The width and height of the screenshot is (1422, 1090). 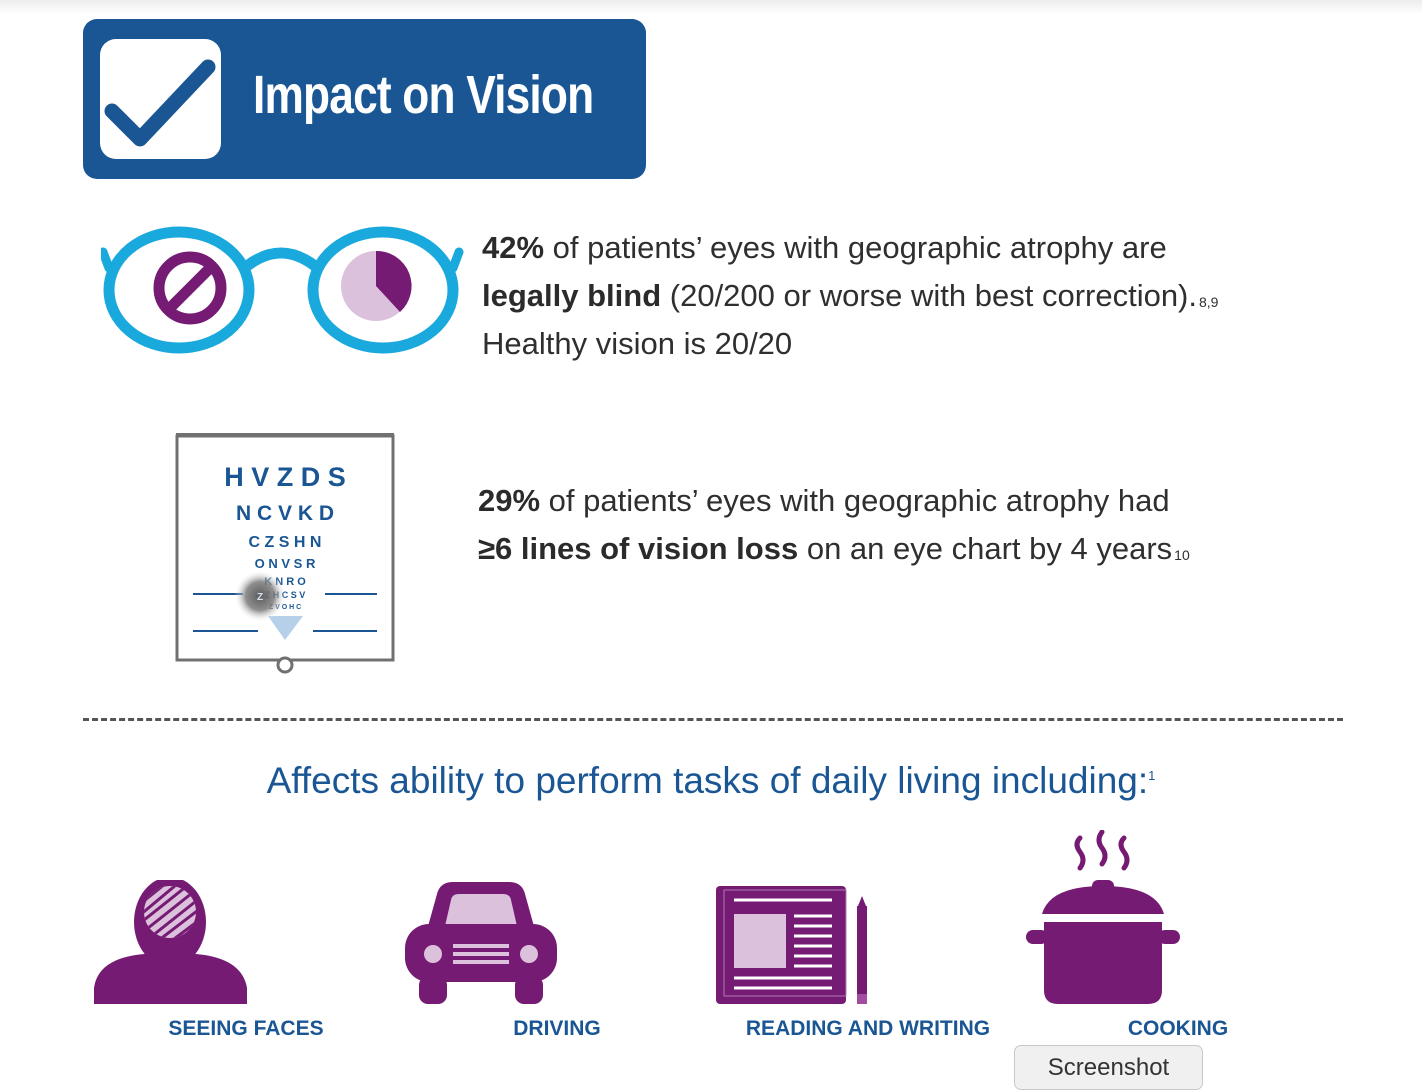 I want to click on face-icon, so click(x=170, y=942).